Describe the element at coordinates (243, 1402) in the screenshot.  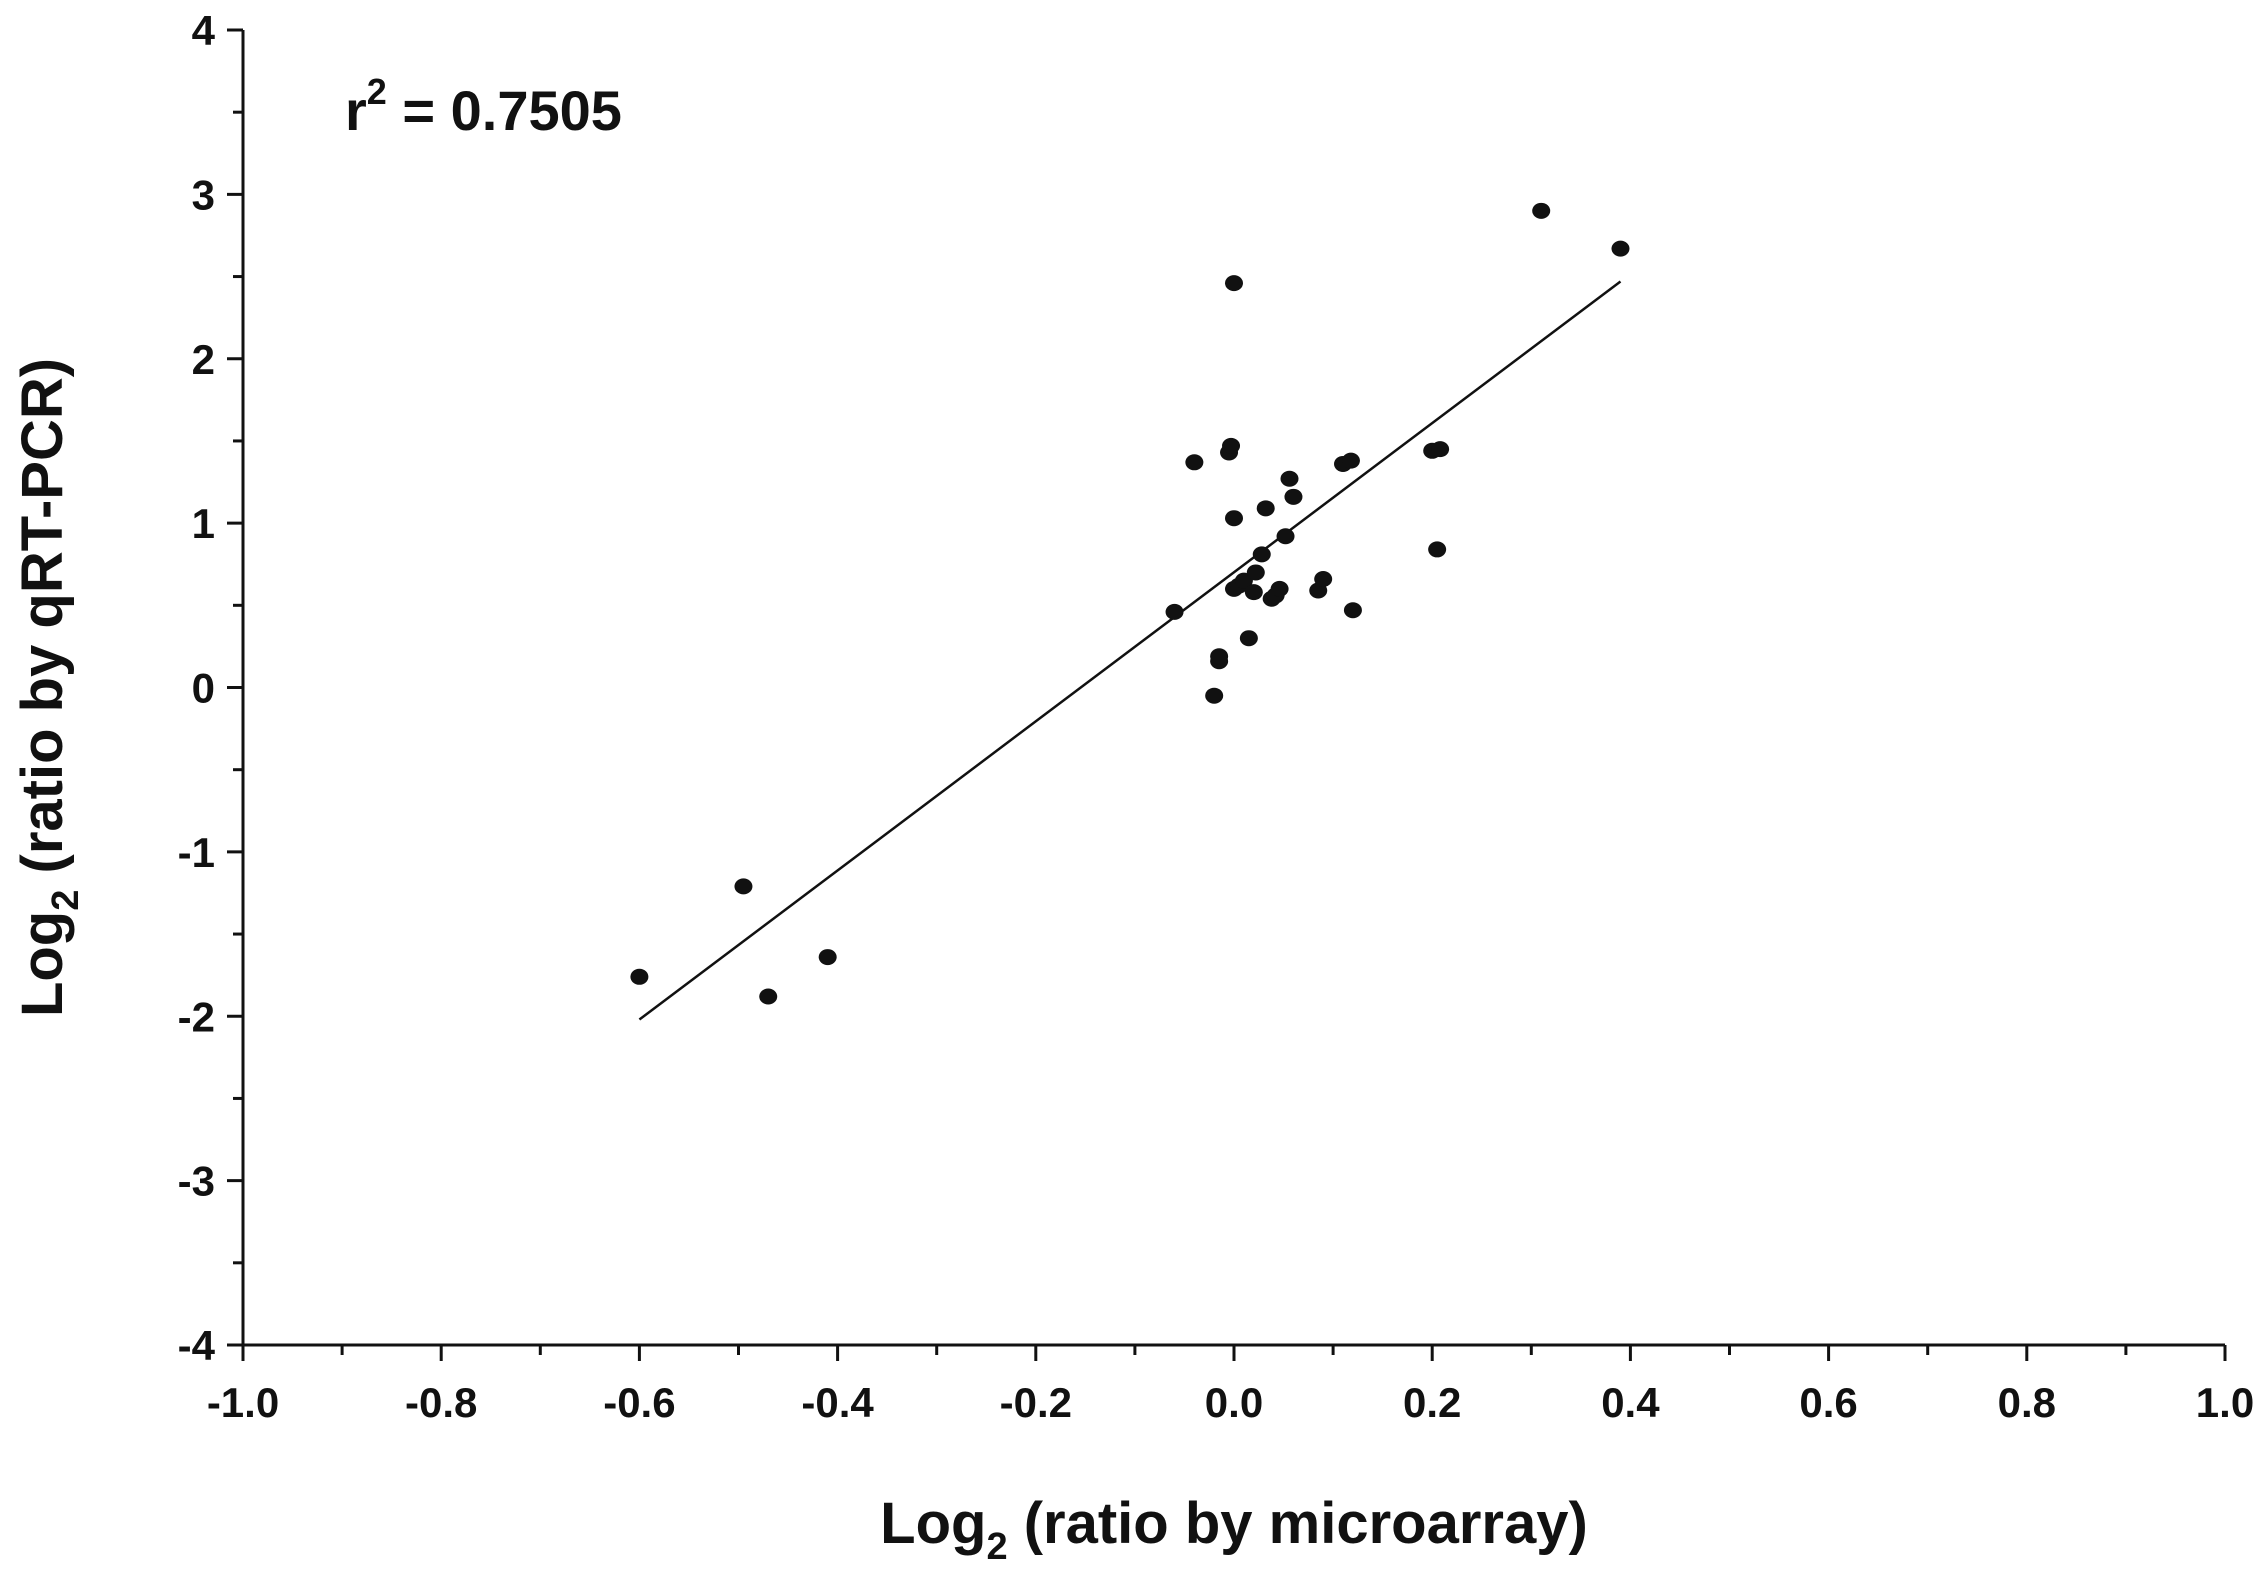
I see `x-tick-label: -1.0` at that location.